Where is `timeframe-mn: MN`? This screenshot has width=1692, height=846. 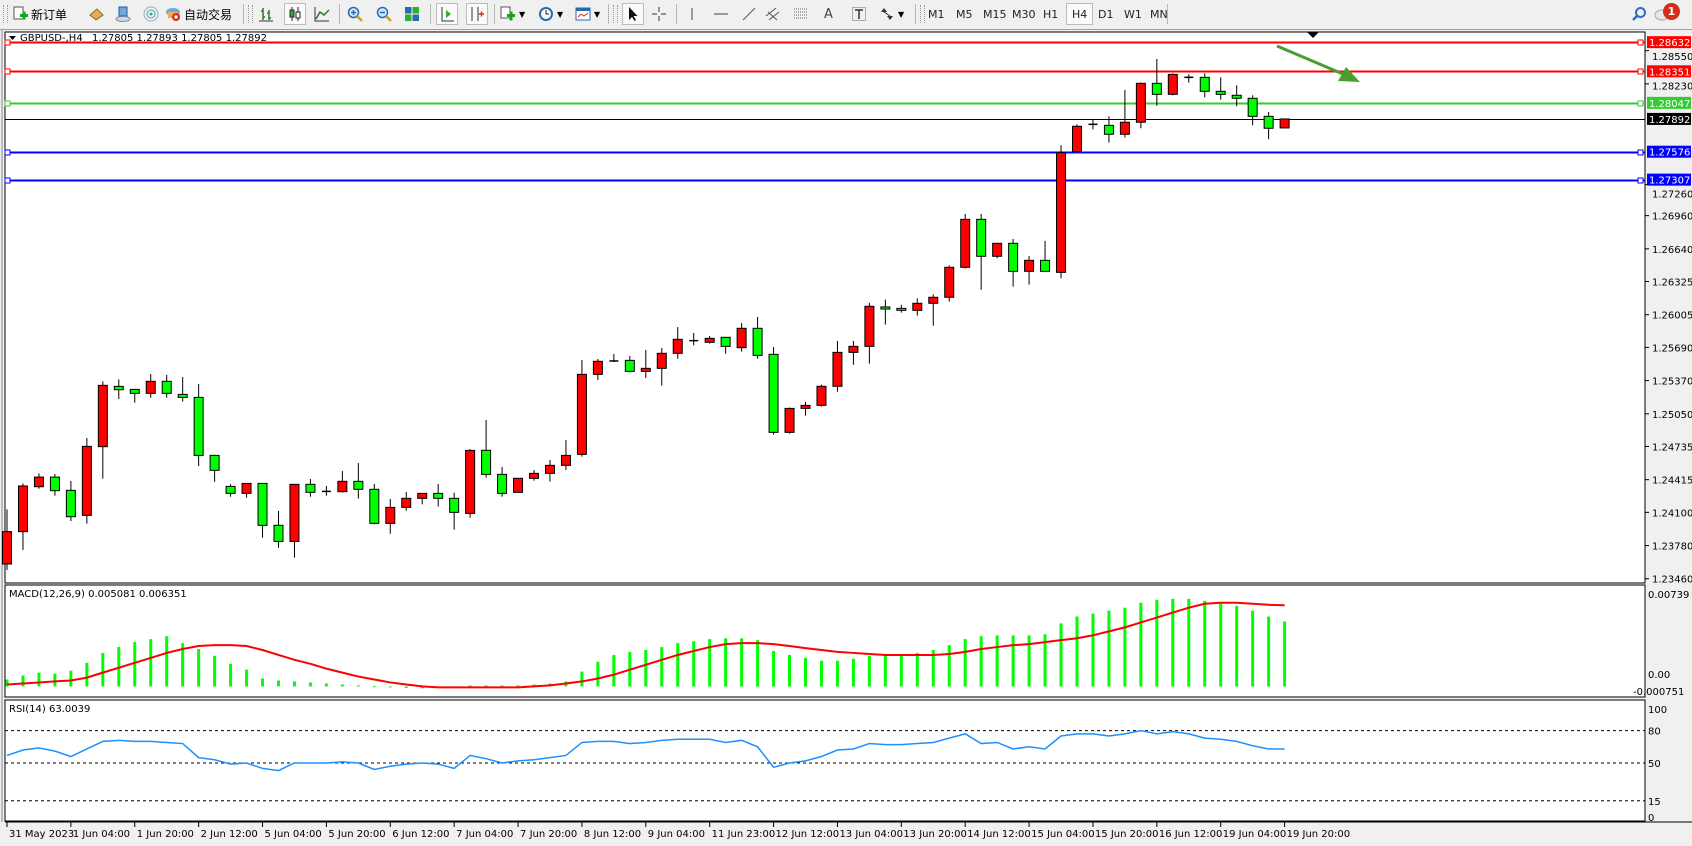 timeframe-mn: MN is located at coordinates (1159, 14).